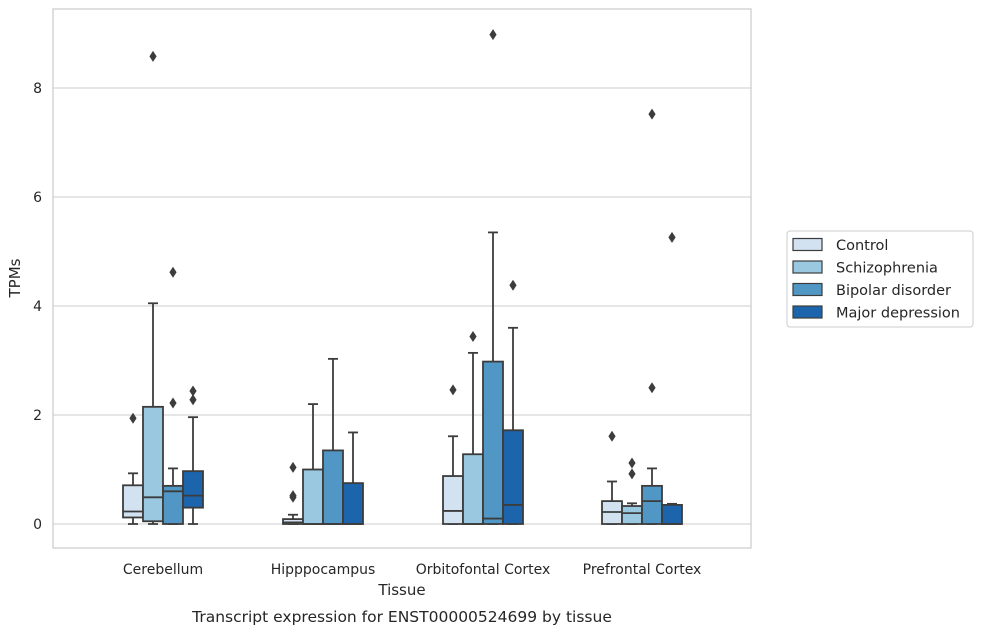 Image resolution: width=983 pixels, height=634 pixels. What do you see at coordinates (15, 278) in the screenshot?
I see `y-axis-title: TPMs` at bounding box center [15, 278].